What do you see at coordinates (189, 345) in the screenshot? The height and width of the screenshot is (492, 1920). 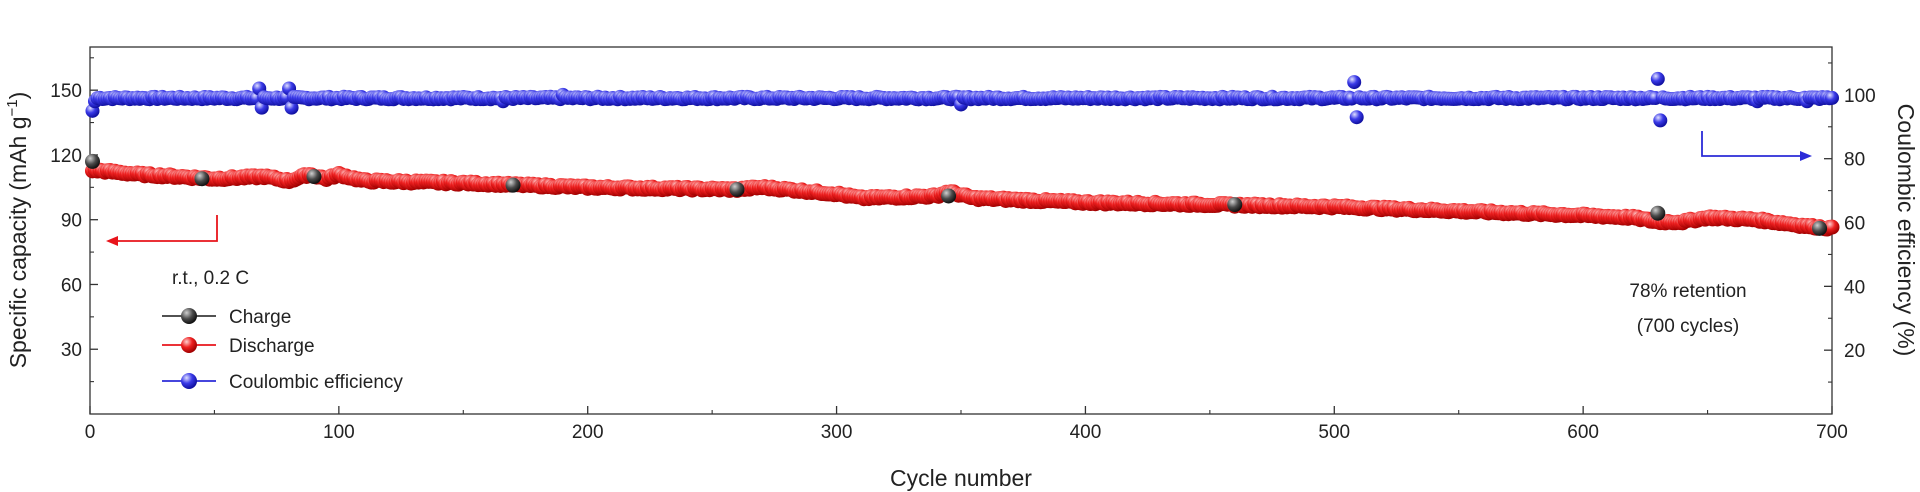 I see `legend-marker-discharge` at bounding box center [189, 345].